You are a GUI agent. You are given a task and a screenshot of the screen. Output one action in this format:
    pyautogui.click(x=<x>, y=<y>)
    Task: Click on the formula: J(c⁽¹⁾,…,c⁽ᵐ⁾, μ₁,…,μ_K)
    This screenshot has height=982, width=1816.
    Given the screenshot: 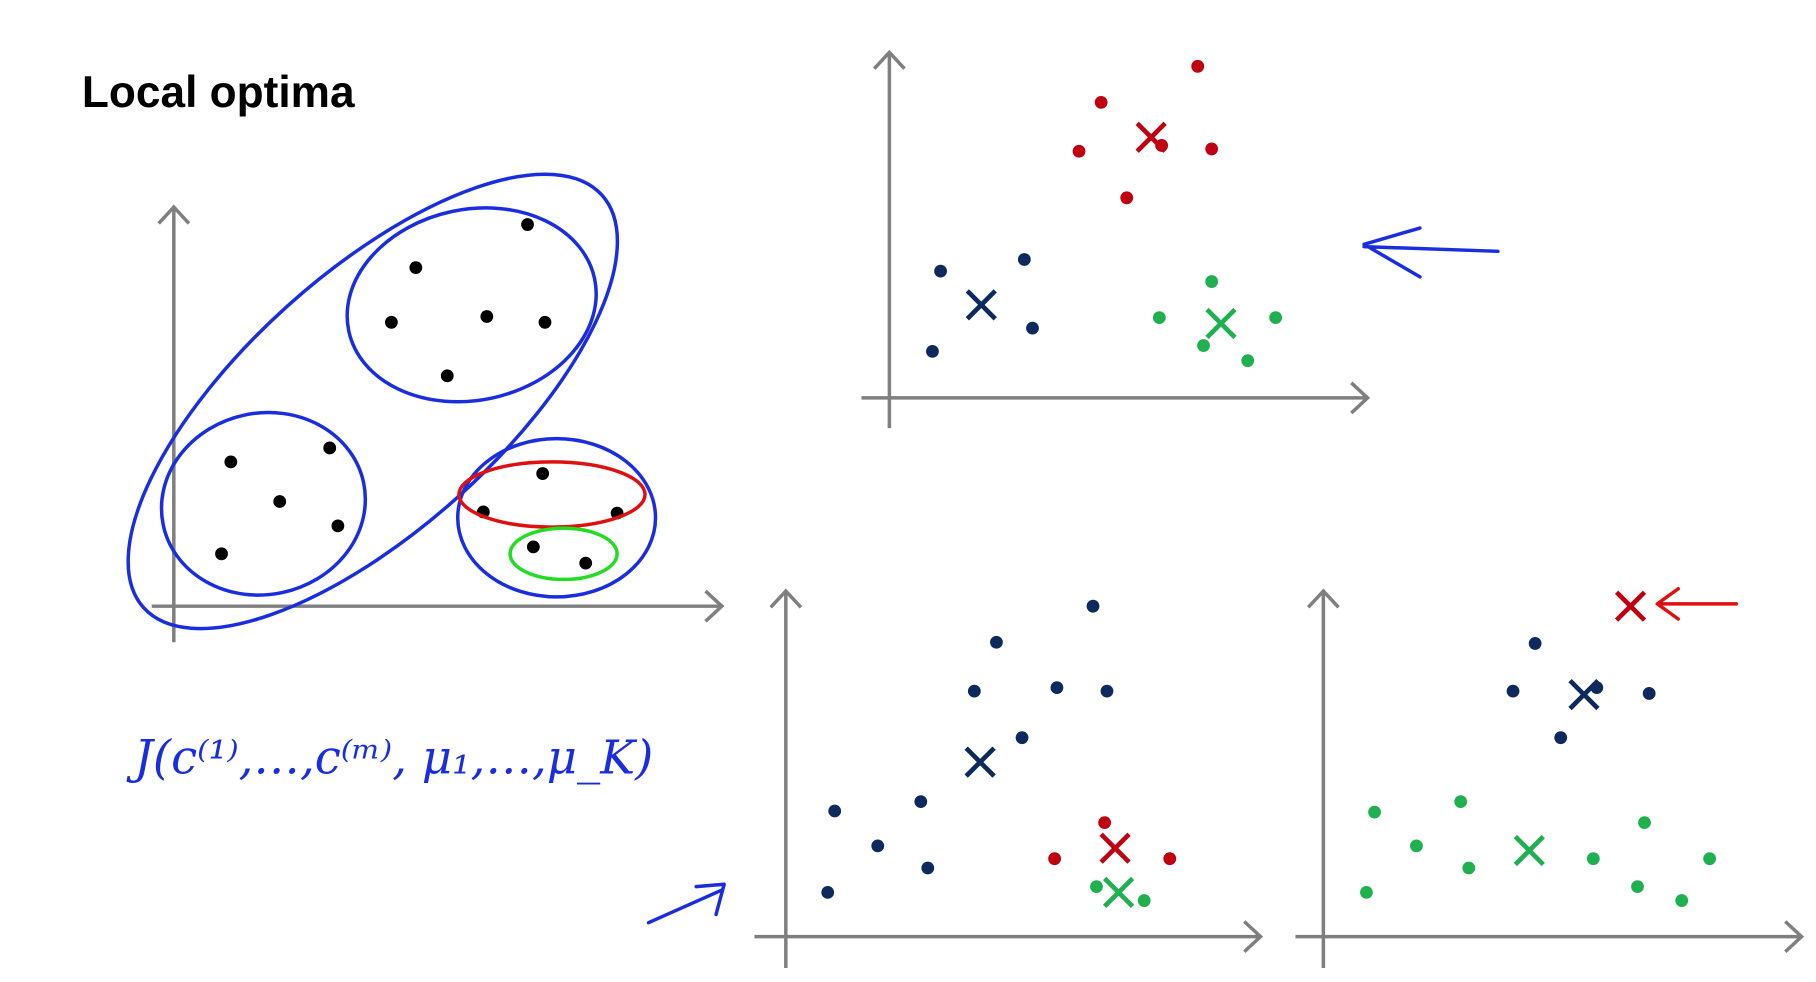 What is the action you would take?
    pyautogui.click(x=389, y=758)
    